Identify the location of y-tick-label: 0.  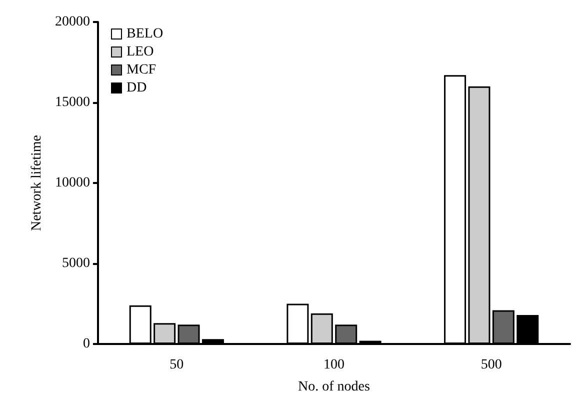
(86, 344).